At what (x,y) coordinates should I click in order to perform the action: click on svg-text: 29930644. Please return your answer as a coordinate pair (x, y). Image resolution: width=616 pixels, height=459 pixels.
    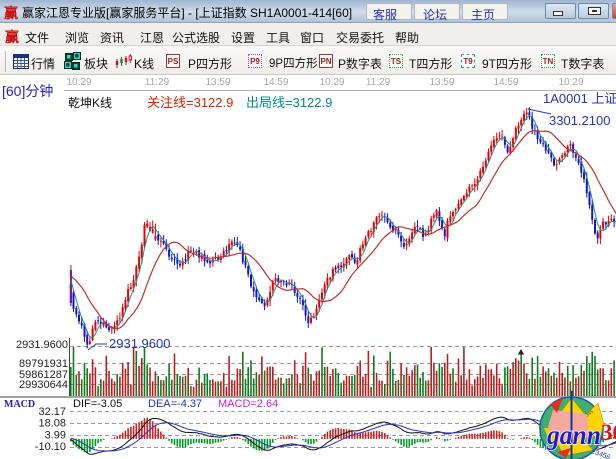
    Looking at the image, I should click on (43, 385).